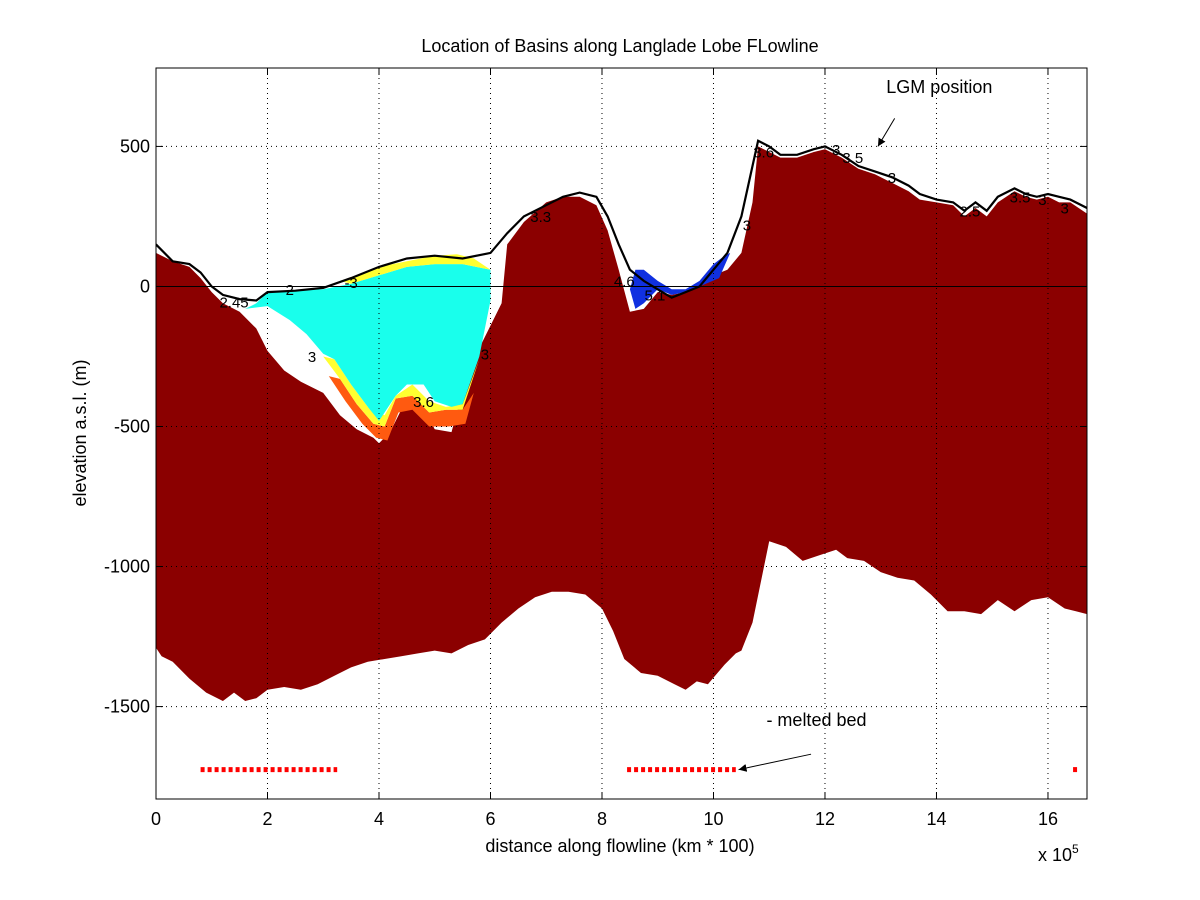 This screenshot has width=1200, height=900. Describe the element at coordinates (624, 281) in the screenshot. I see `contour-label: 4.6` at that location.